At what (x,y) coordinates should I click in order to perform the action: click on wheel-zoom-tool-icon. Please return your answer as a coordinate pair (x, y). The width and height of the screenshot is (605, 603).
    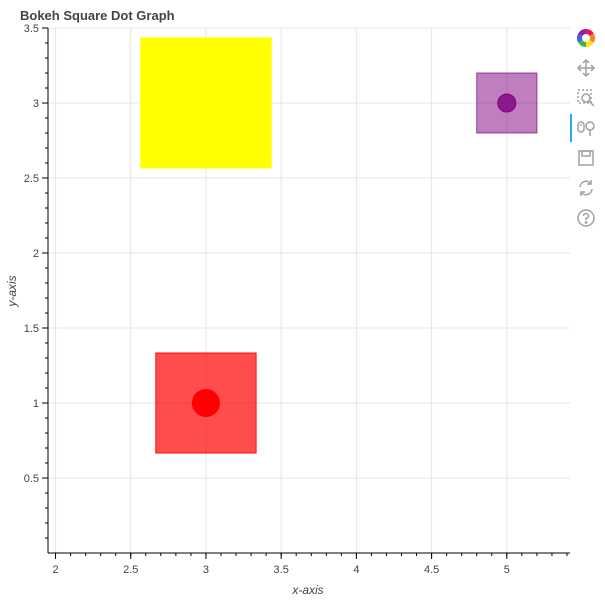
    Looking at the image, I should click on (586, 128).